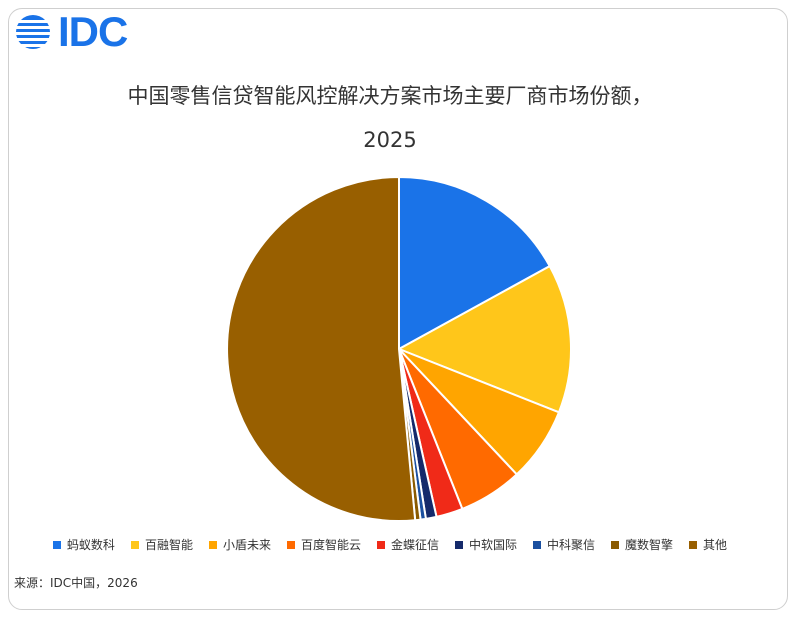 The height and width of the screenshot is (620, 798). I want to click on legend-label: 魔数智擎, so click(649, 545).